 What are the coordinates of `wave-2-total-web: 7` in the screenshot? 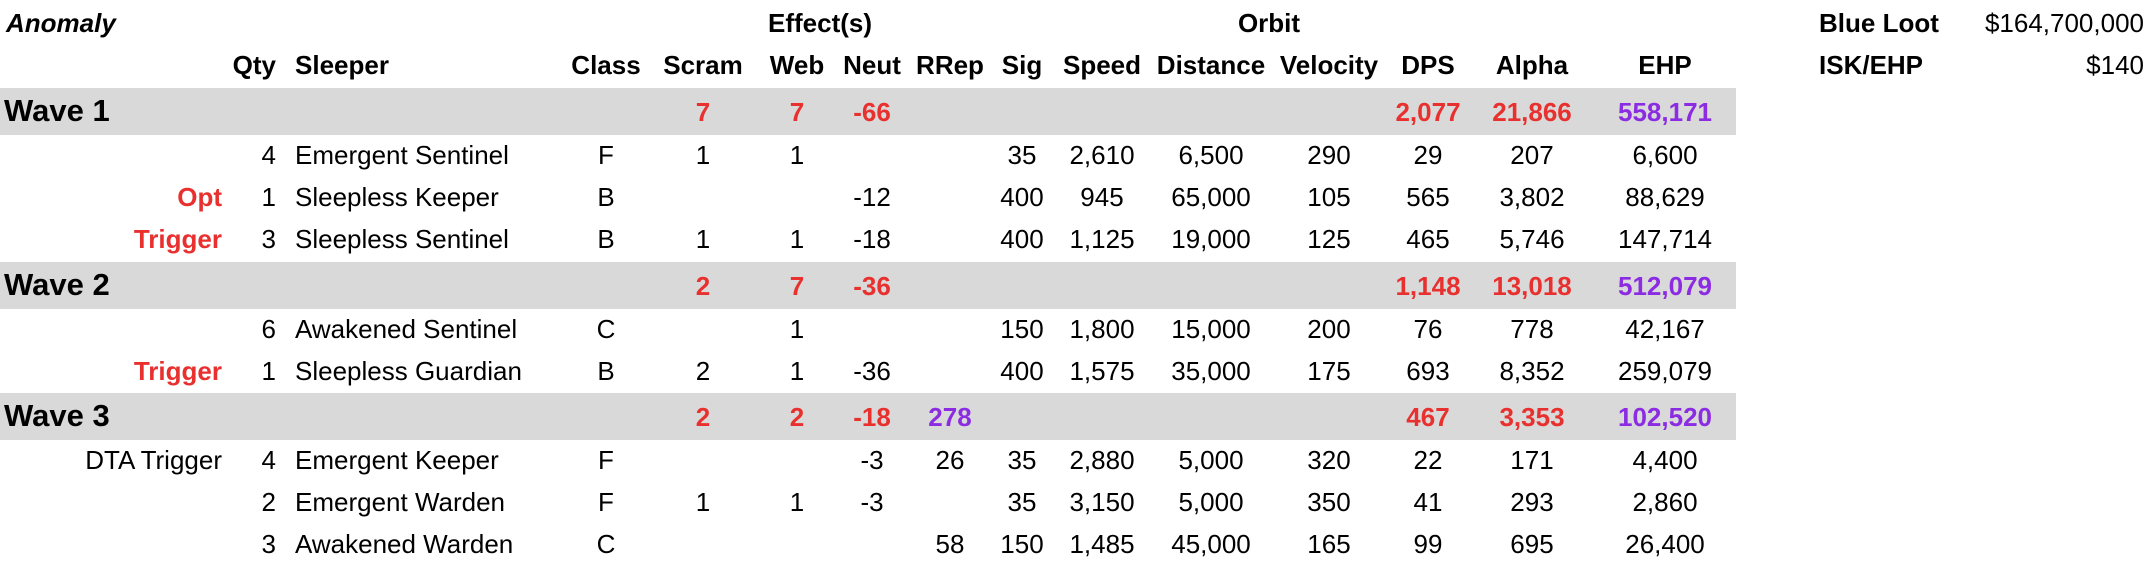 It's located at (797, 286).